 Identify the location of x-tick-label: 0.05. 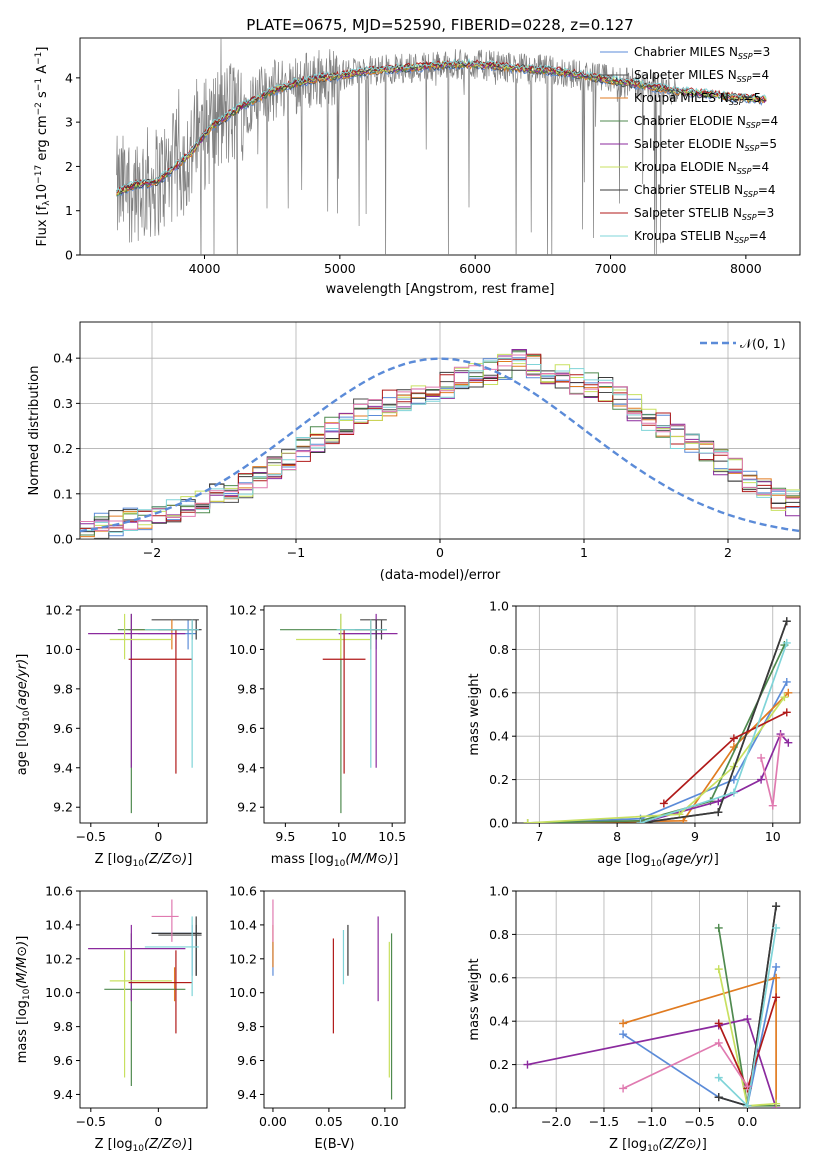
(329, 1121).